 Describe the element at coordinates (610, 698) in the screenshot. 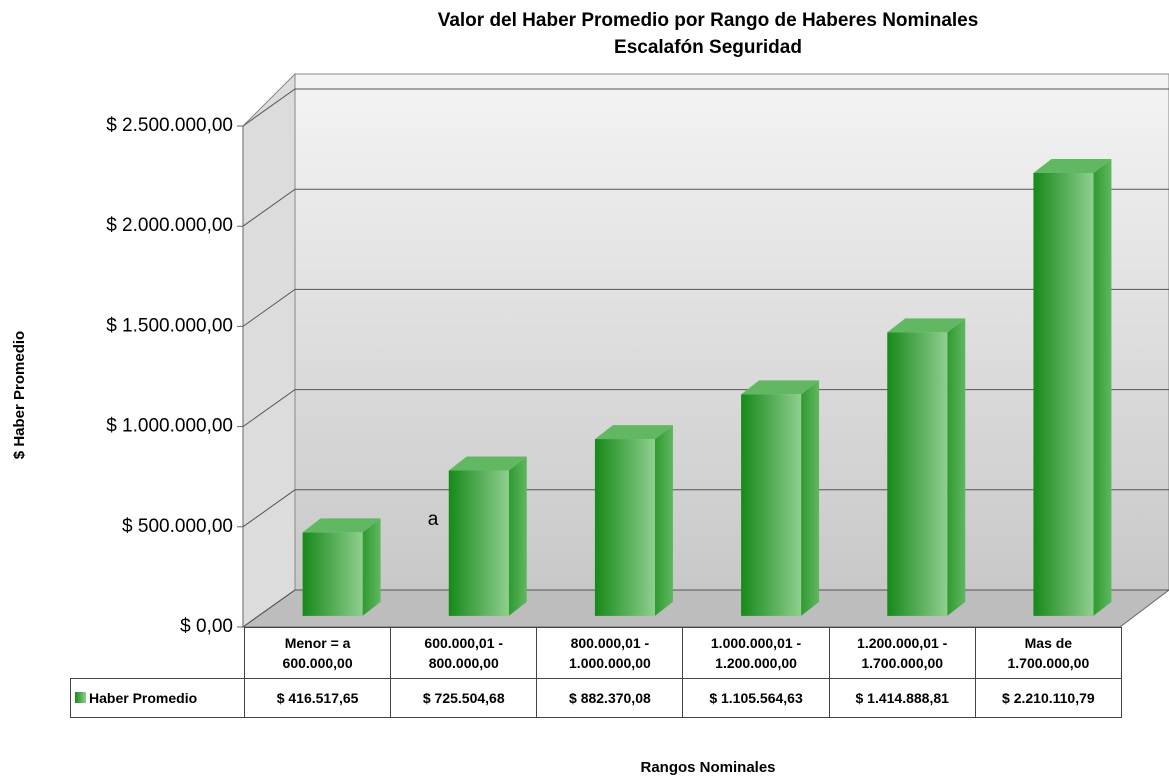

I see `value-label: $ 882.370,08` at that location.